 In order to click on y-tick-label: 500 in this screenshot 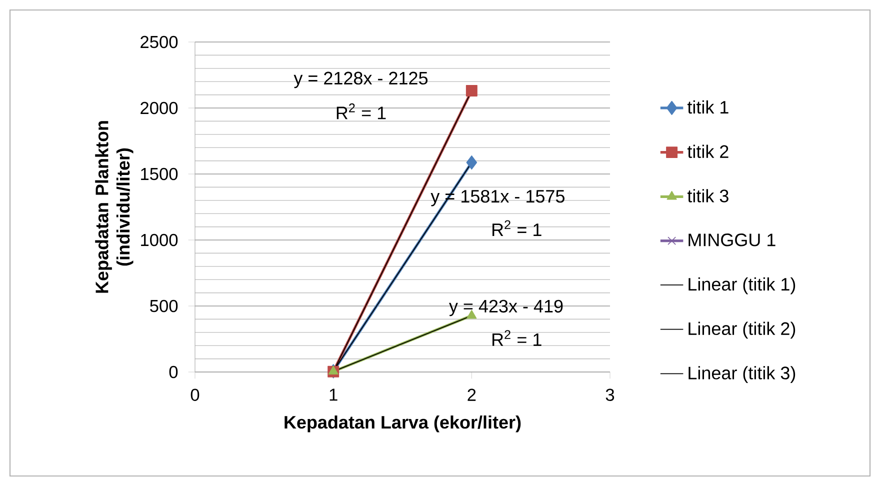, I will do `click(164, 306)`.